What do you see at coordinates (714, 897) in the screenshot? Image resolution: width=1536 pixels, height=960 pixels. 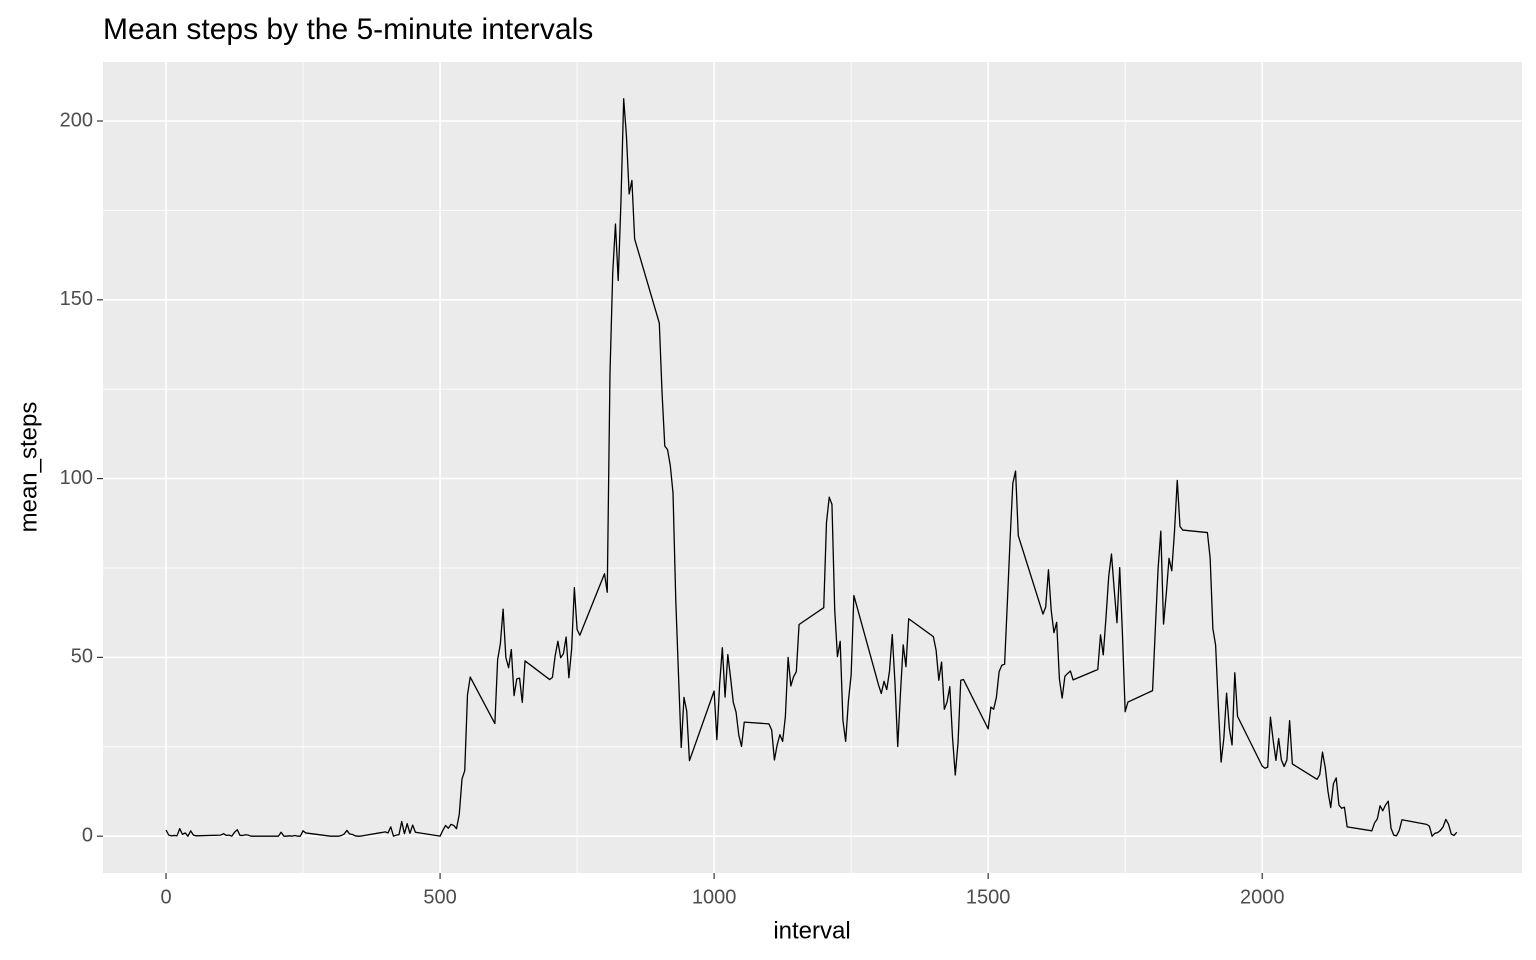 I see `x-tick-label: 1000` at bounding box center [714, 897].